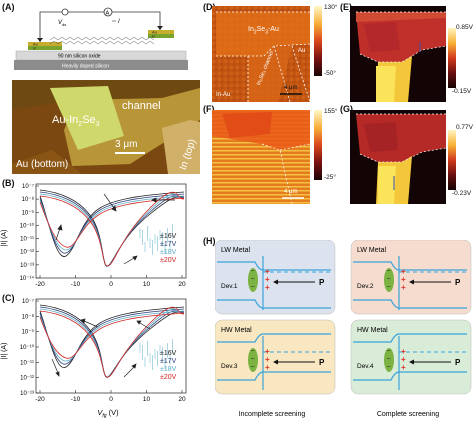 The height and width of the screenshot is (421, 474). Describe the element at coordinates (331, 7) in the screenshot. I see `colorbar-d-max: 130°` at that location.